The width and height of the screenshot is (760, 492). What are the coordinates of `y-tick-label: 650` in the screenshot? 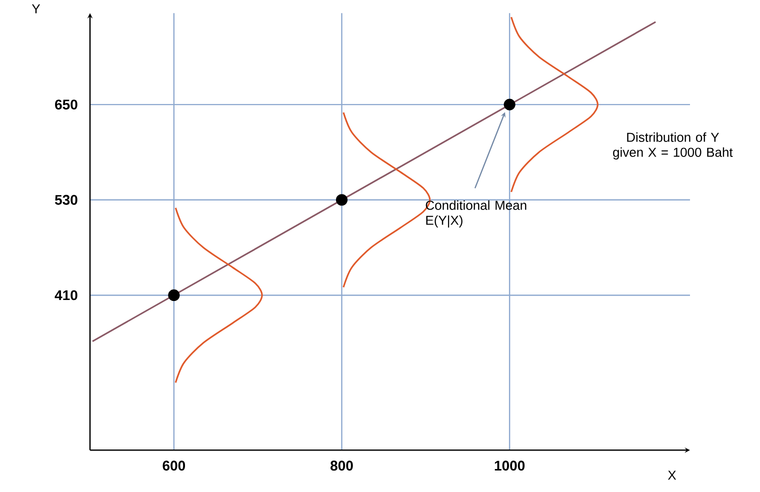 It's located at (66, 105).